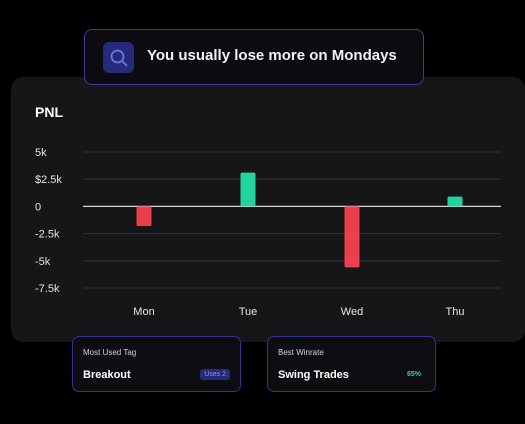  I want to click on bar-tue, so click(248, 189).